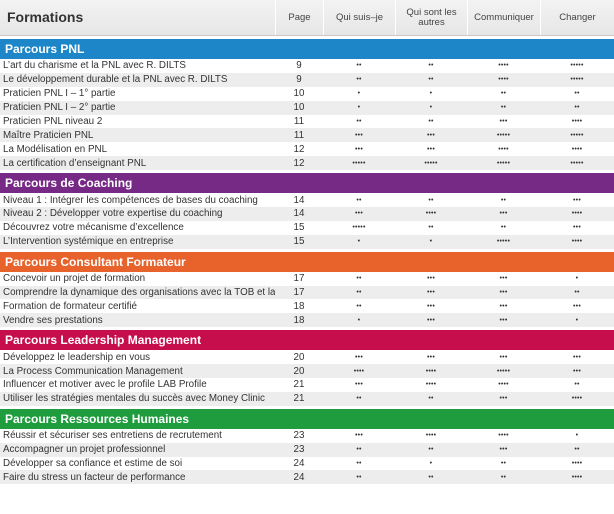 The height and width of the screenshot is (514, 614). I want to click on formation-name: Praticien PNL I – 2° partie, so click(59, 108).